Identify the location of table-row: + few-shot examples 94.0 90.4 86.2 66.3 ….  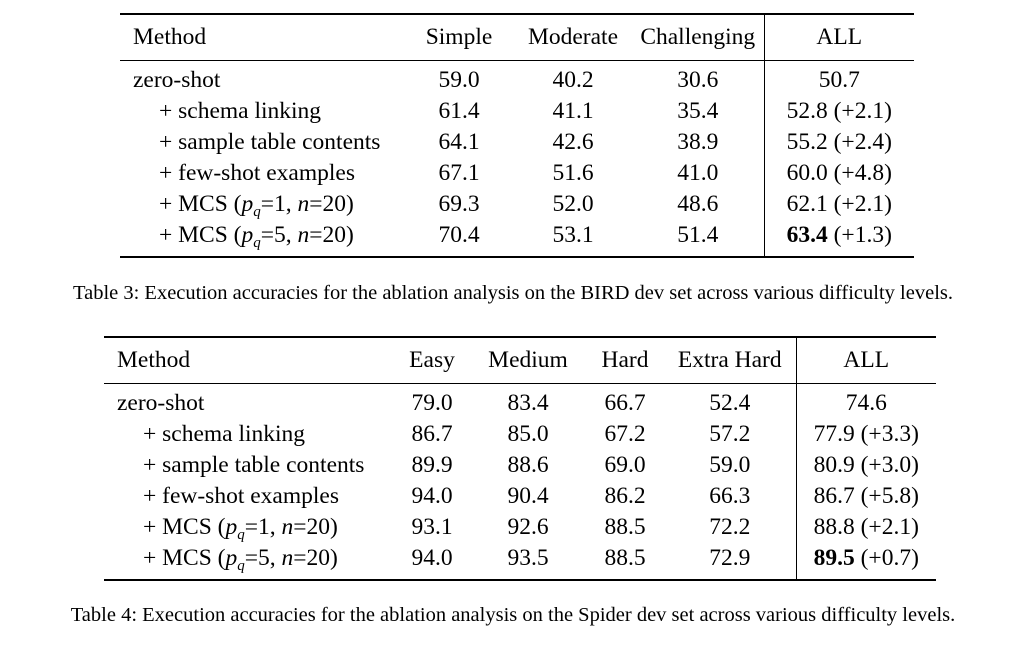
(520, 496).